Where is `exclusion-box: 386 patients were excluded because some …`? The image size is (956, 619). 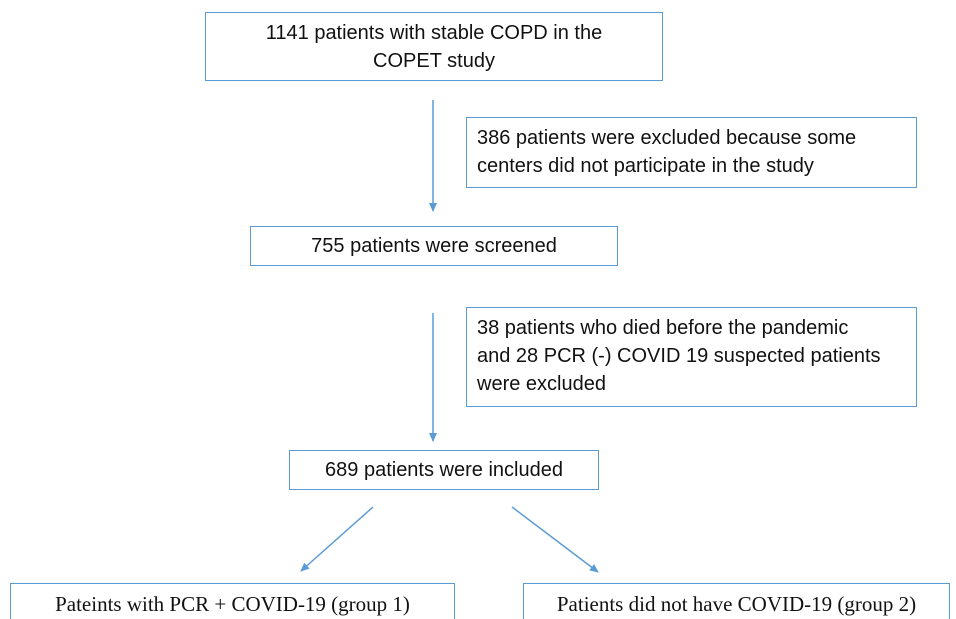 exclusion-box: 386 patients were excluded because some … is located at coordinates (691, 152).